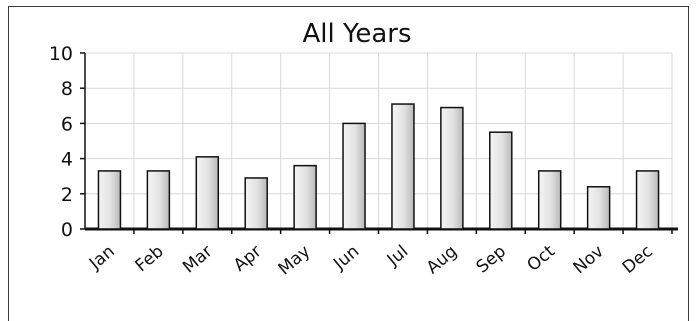  I want to click on x-tick-label: Jun, so click(346, 258).